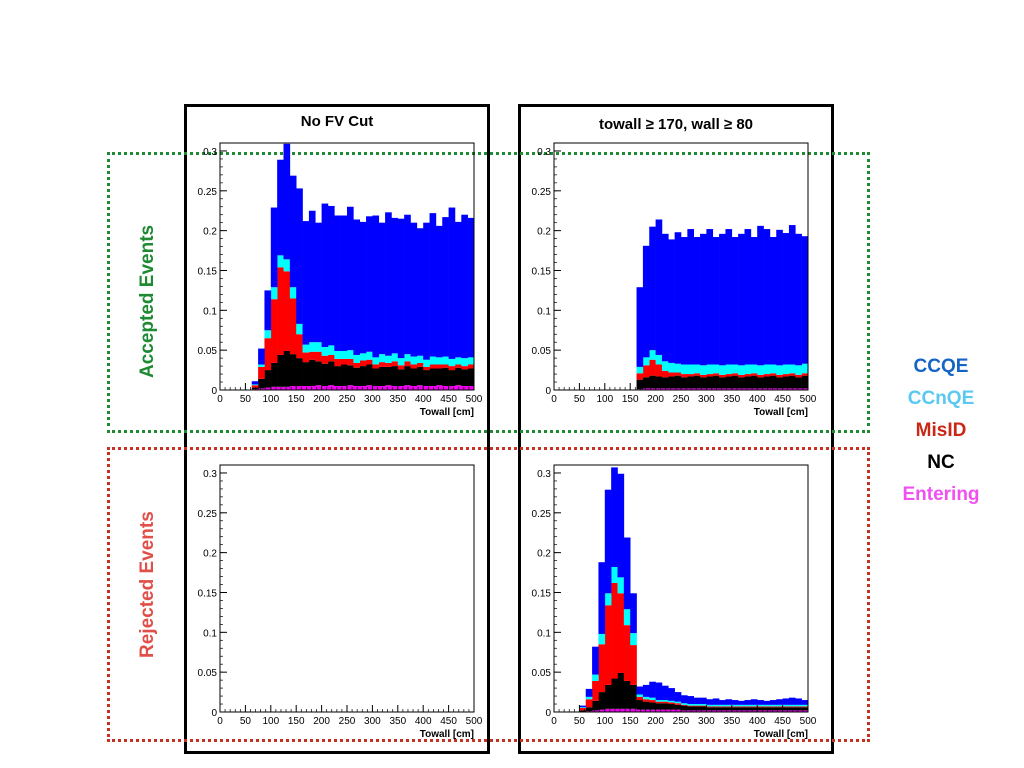 The image size is (1024, 768). What do you see at coordinates (544, 633) in the screenshot?
I see `y-tick-label: 0.1` at bounding box center [544, 633].